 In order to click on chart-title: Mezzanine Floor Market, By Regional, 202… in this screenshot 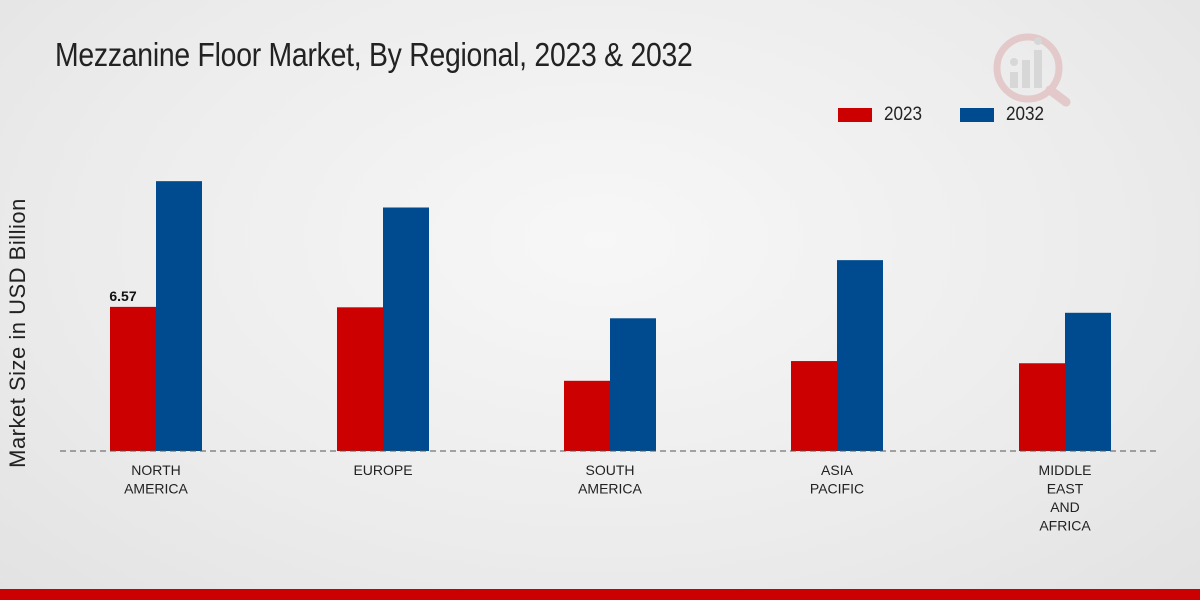, I will do `click(374, 54)`.